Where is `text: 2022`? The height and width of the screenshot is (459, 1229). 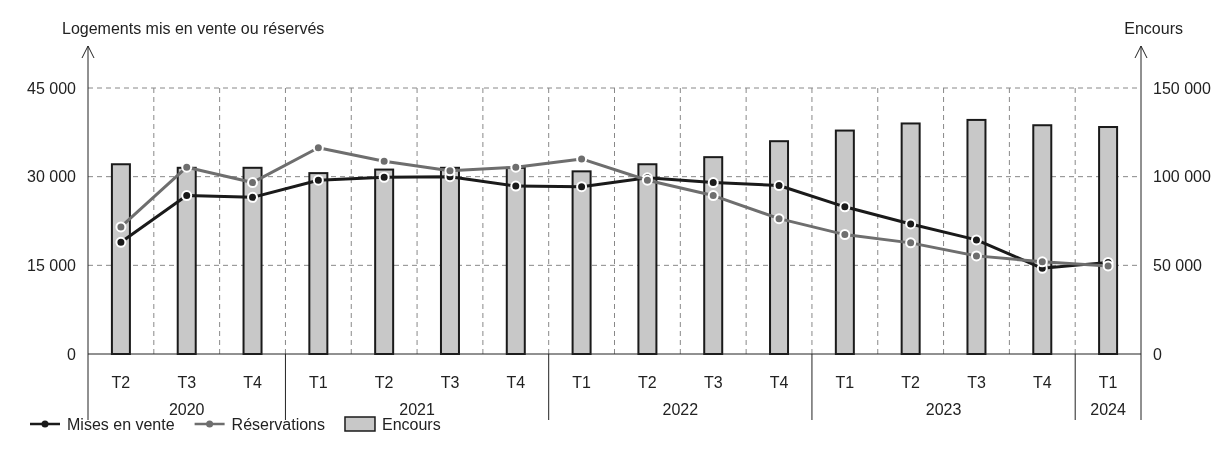
text: 2022 is located at coordinates (680, 409).